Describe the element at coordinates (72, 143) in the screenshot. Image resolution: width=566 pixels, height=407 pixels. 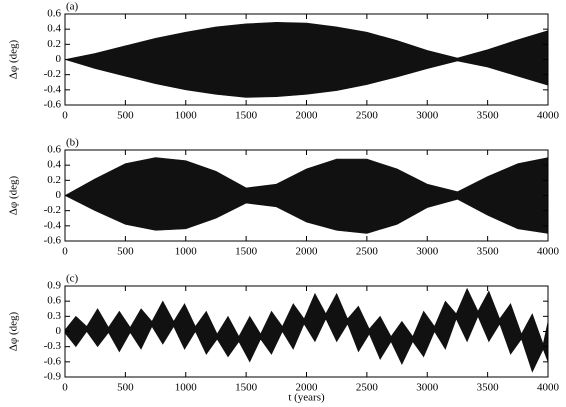
I see `panel-label: (b)` at that location.